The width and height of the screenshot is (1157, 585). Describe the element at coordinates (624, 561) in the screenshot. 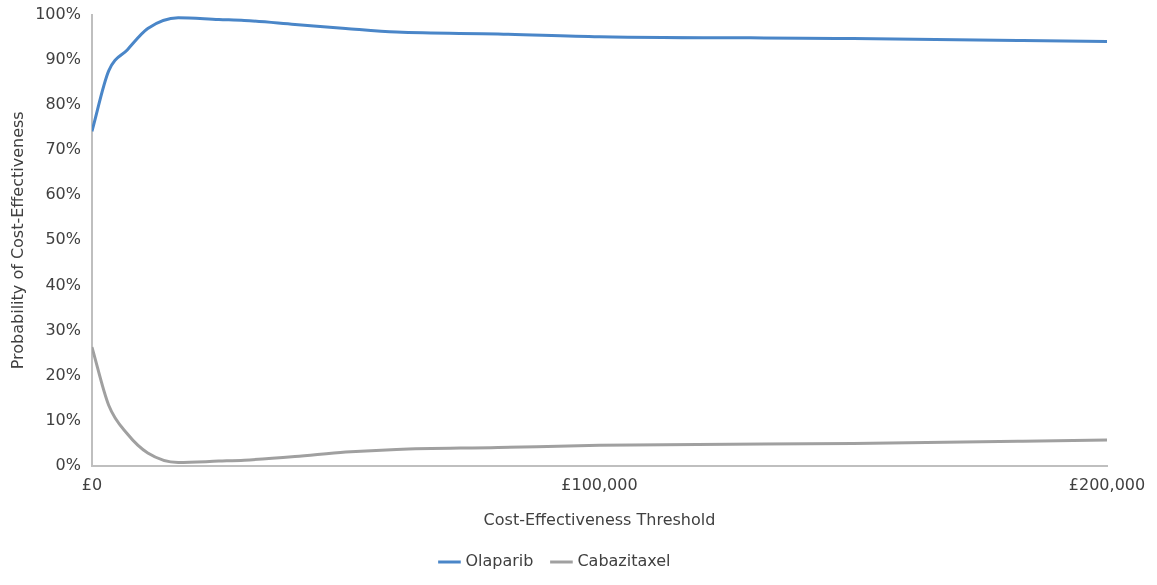

I see `legend-label: Cabazitaxel` at that location.